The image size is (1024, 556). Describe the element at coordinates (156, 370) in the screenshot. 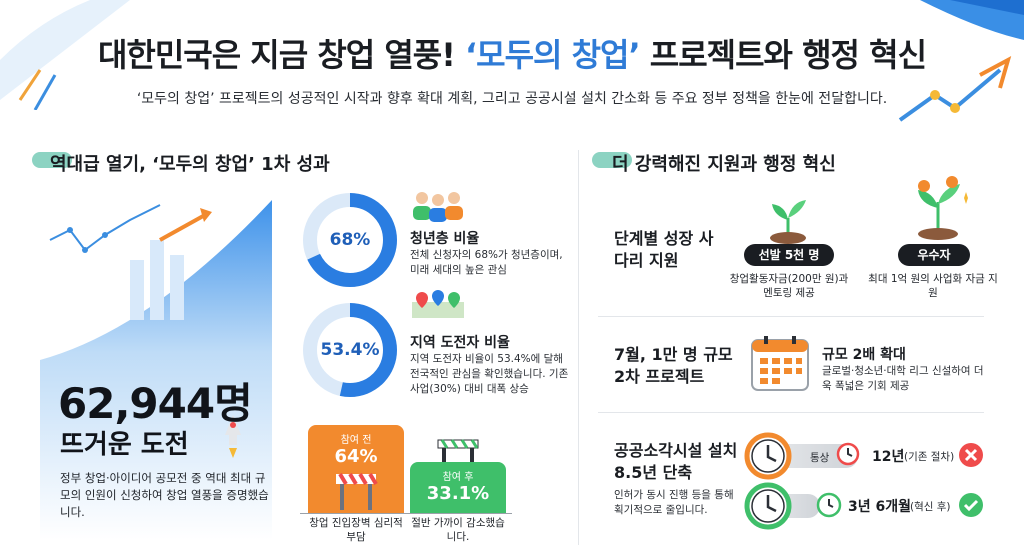

I see `growth-chart-illustration` at that location.